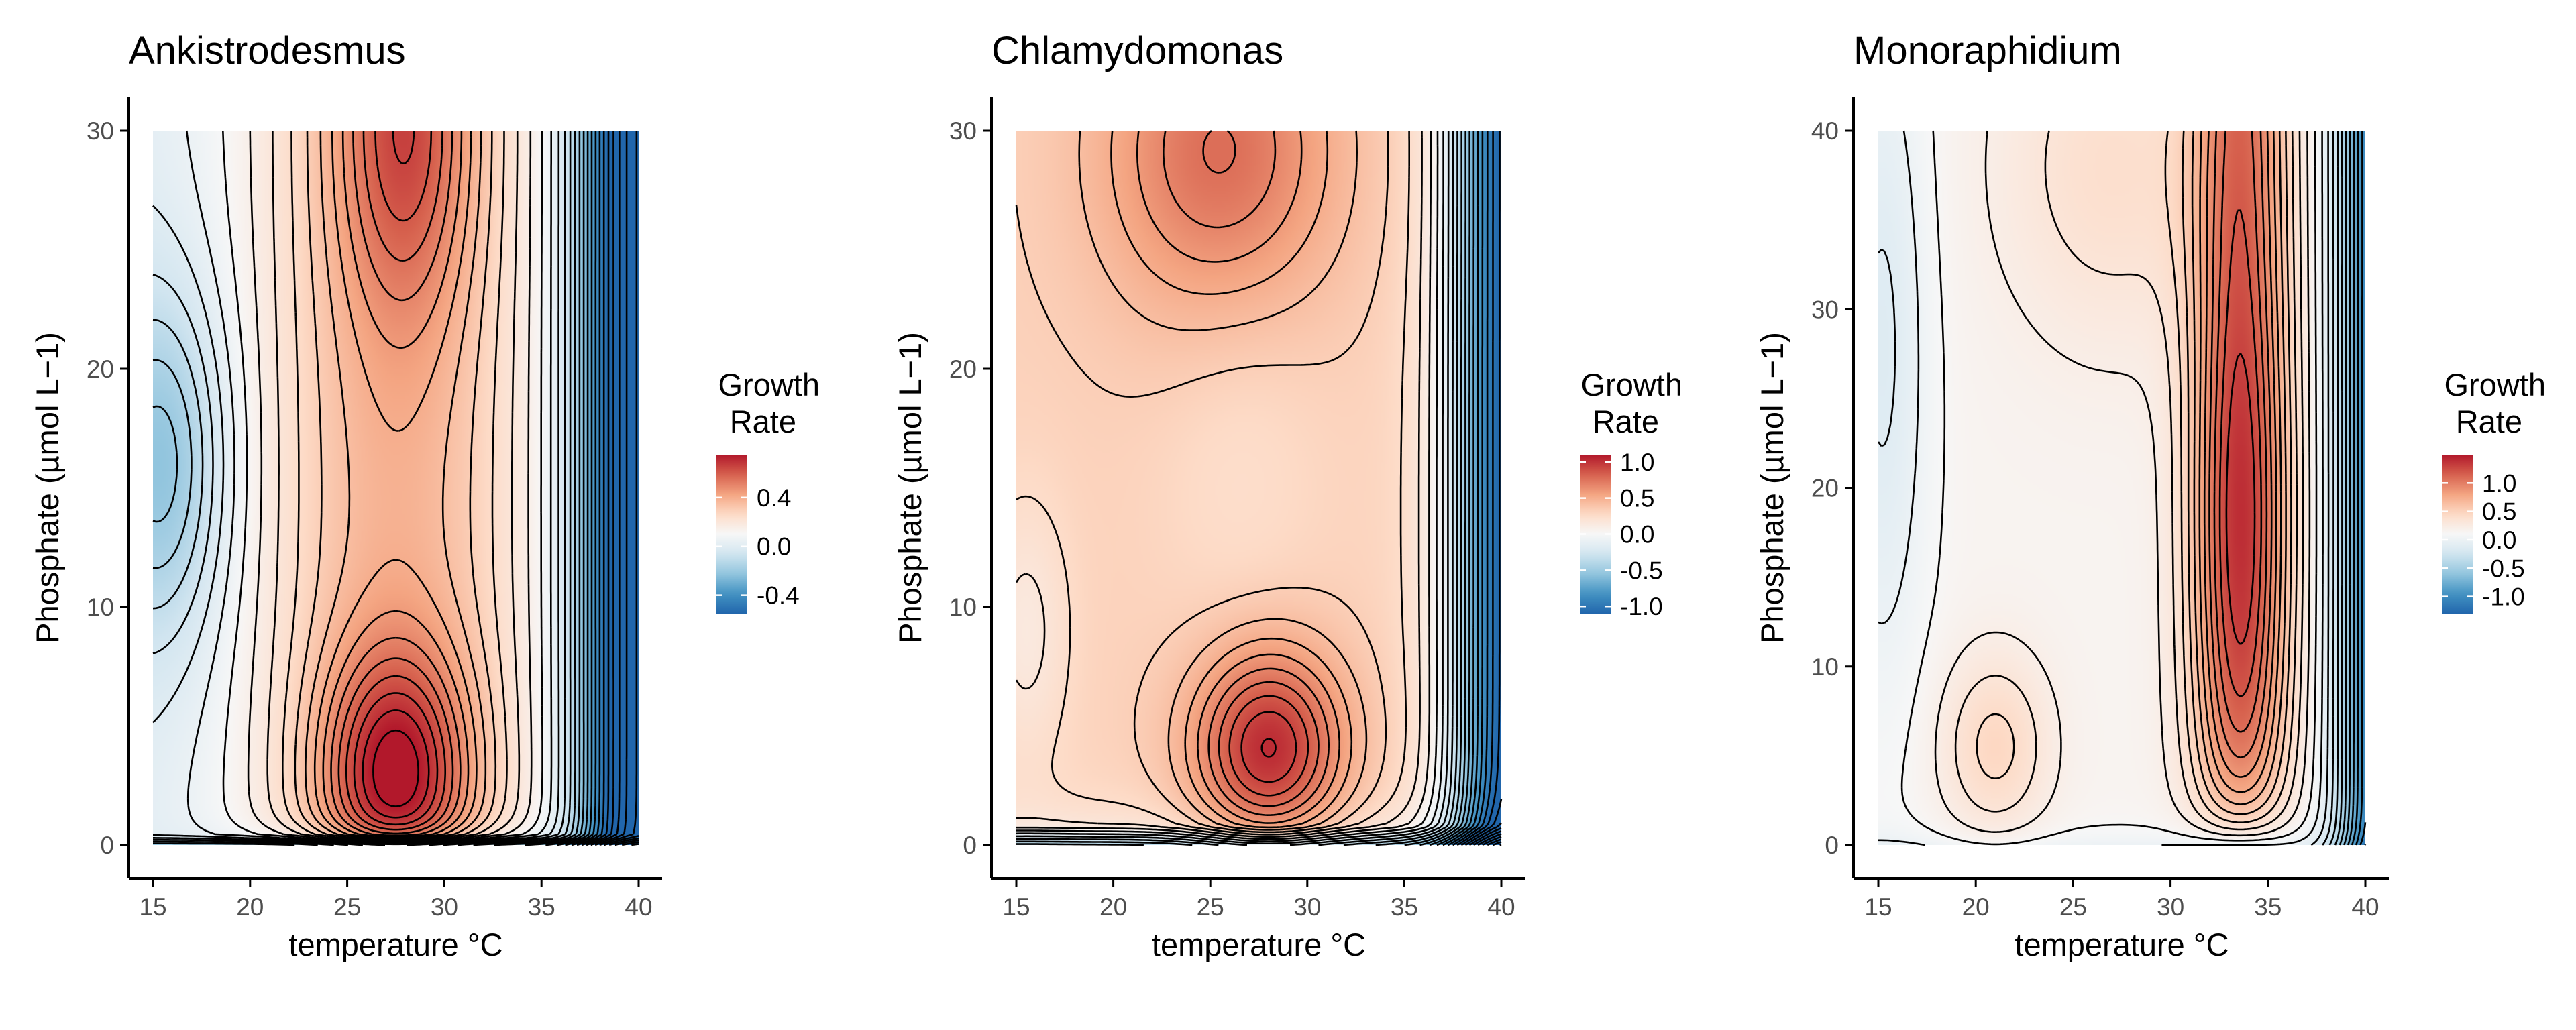  I want to click on legend-tick-label: 0.4, so click(774, 498).